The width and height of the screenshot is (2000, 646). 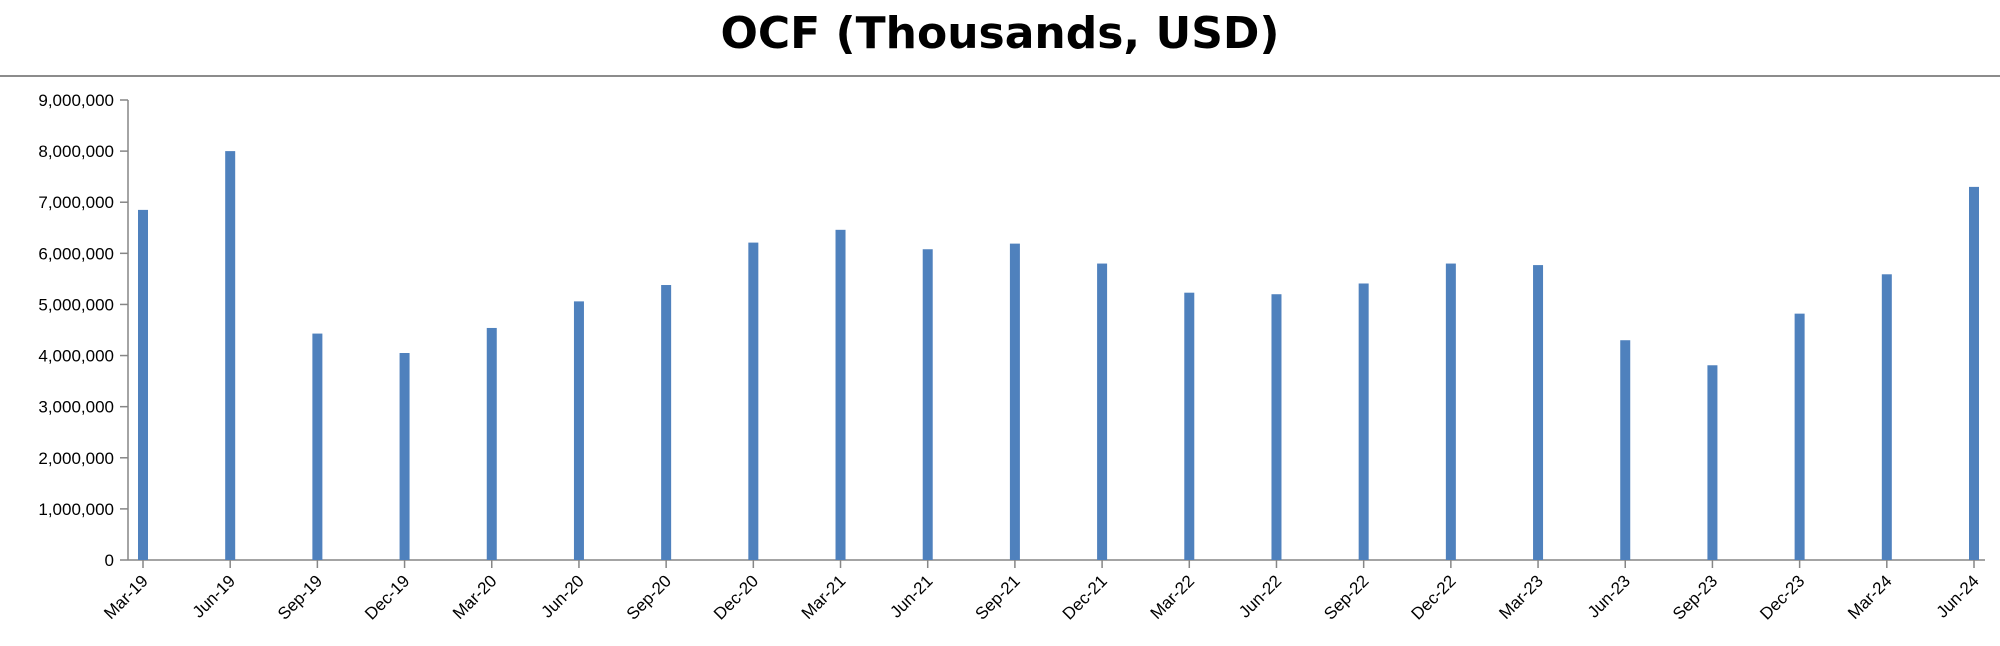 I want to click on x-tick-label: Jun-22, so click(x=1260, y=596).